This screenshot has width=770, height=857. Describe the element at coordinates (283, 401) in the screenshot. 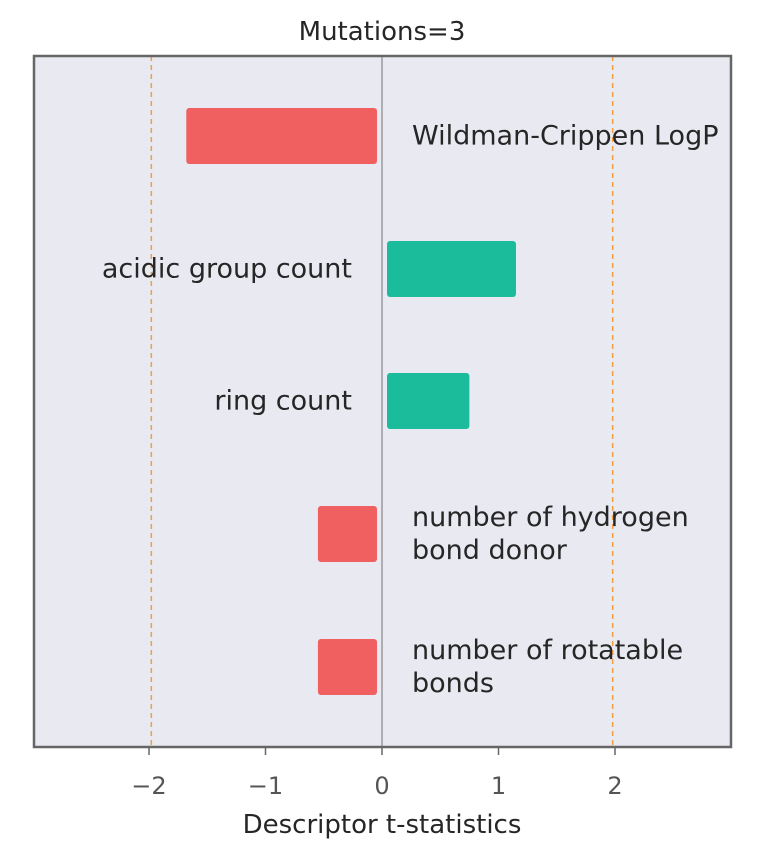

I see `bar-label-2: ring count` at that location.